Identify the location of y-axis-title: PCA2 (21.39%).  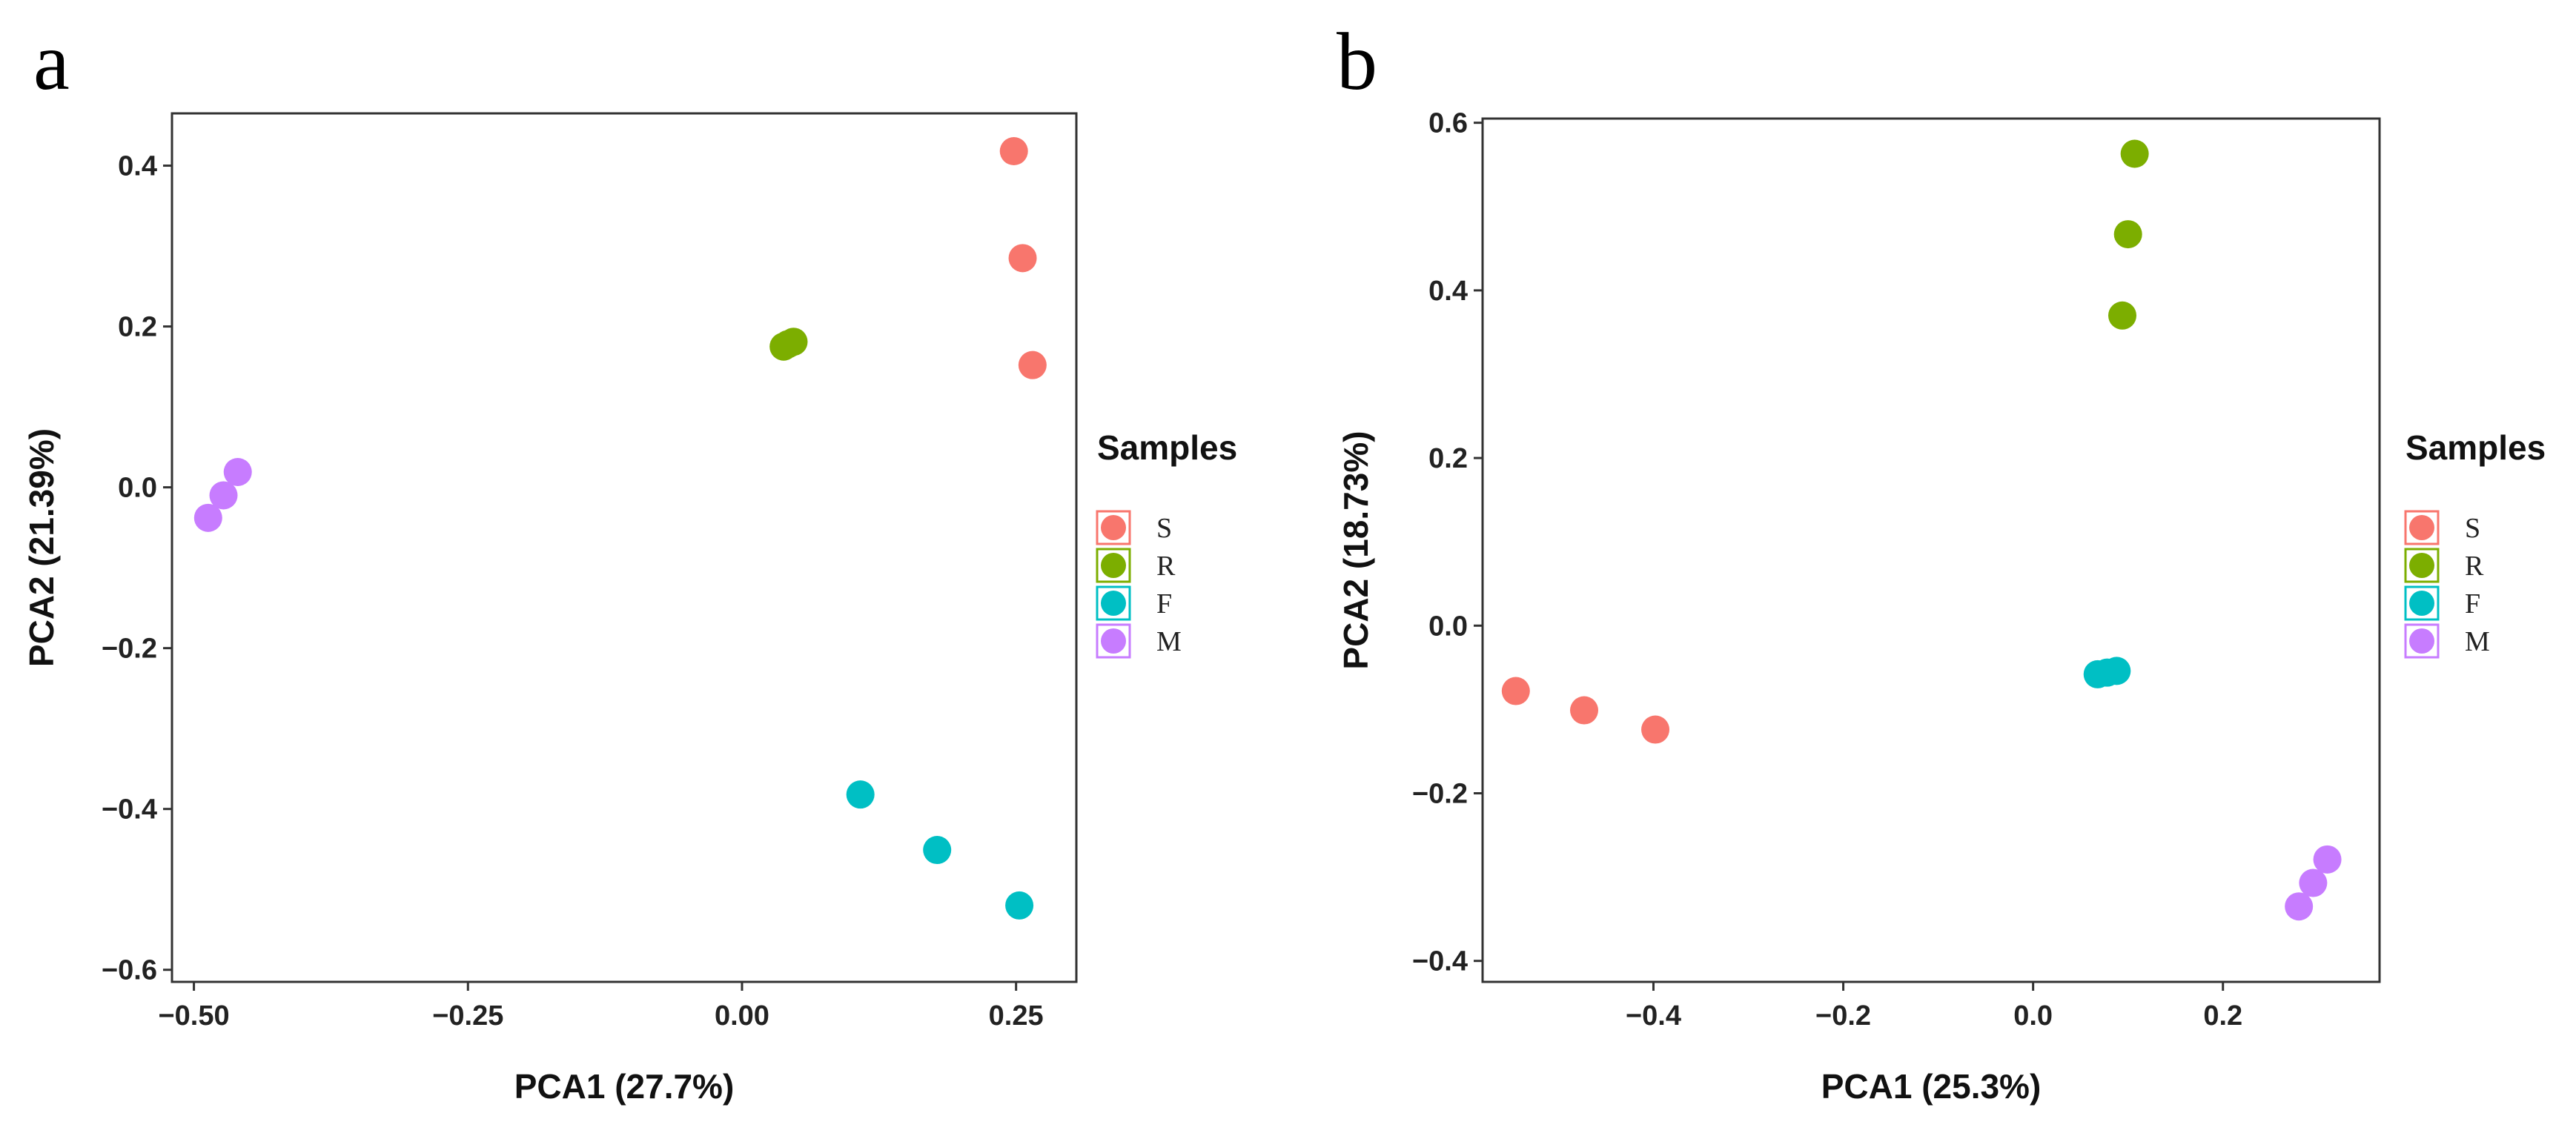
(41, 547).